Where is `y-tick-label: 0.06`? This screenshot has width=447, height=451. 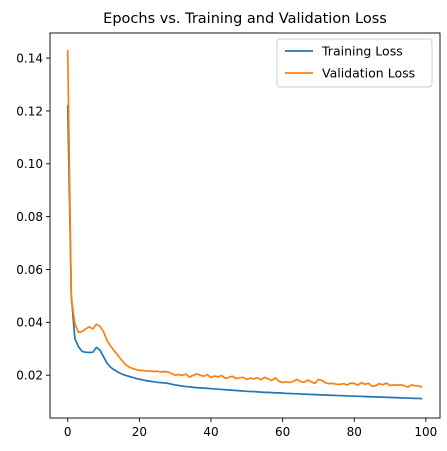 y-tick-label: 0.06 is located at coordinates (29, 270).